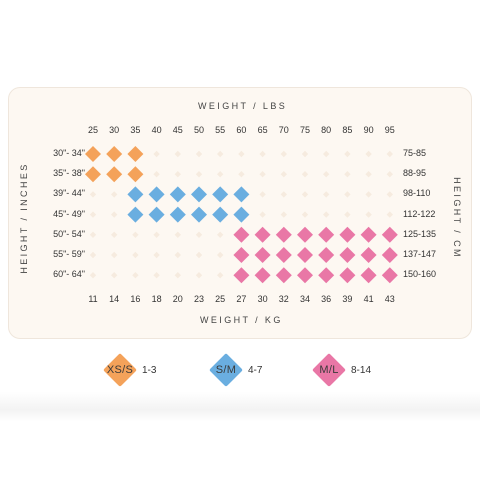  I want to click on inches-tick-label: 30"- 34", so click(69, 153).